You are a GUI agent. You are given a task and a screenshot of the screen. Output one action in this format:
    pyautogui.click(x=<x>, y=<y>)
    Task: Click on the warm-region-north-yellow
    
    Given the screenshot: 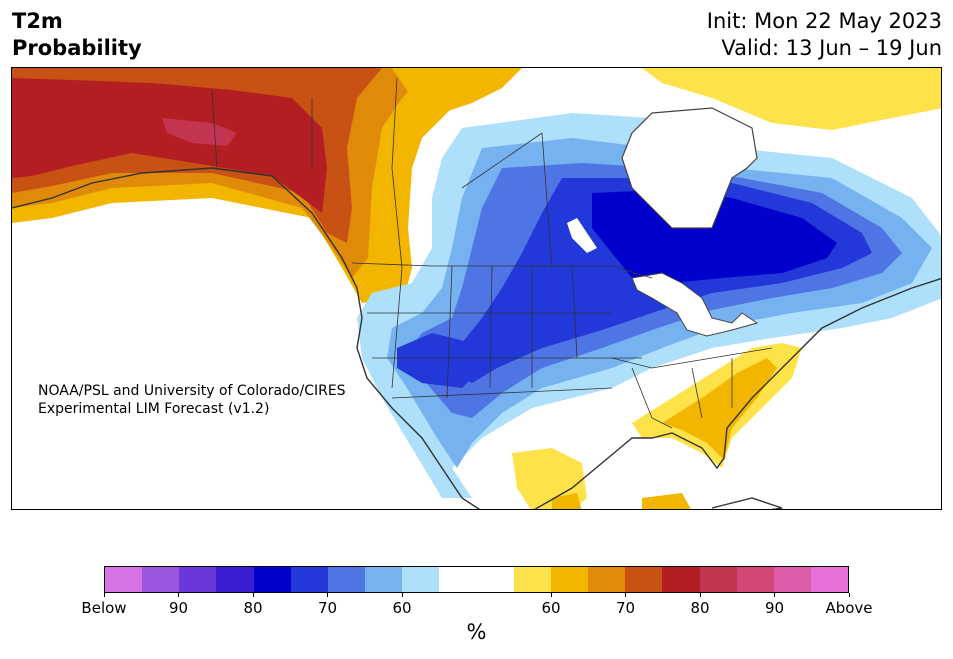 What is the action you would take?
    pyautogui.click(x=791, y=99)
    